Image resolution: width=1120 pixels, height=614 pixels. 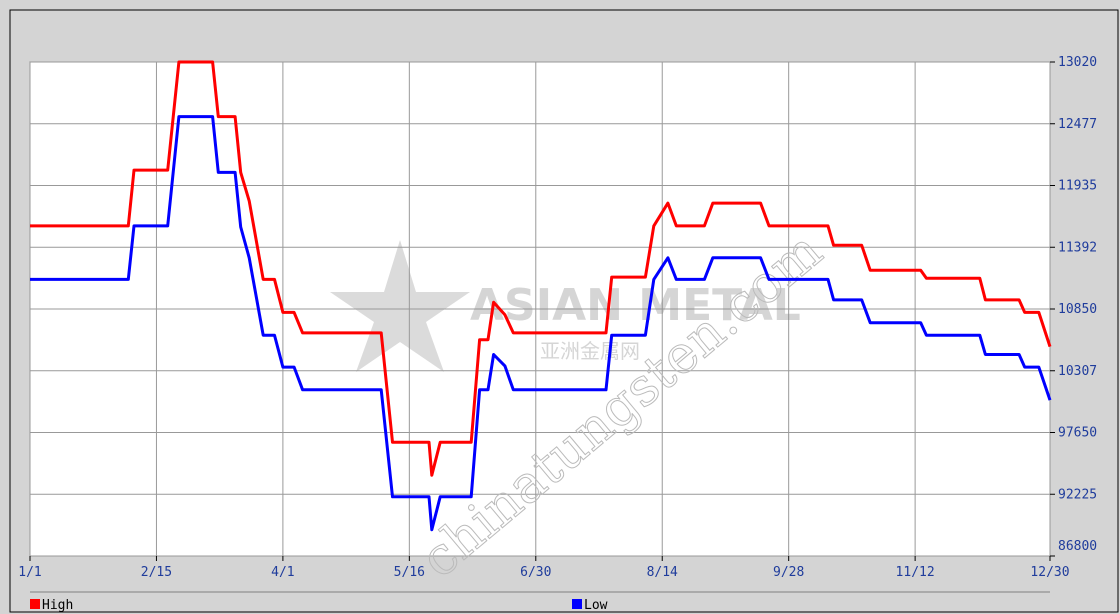 I want to click on y-tick-label: 11935, so click(x=1077, y=186).